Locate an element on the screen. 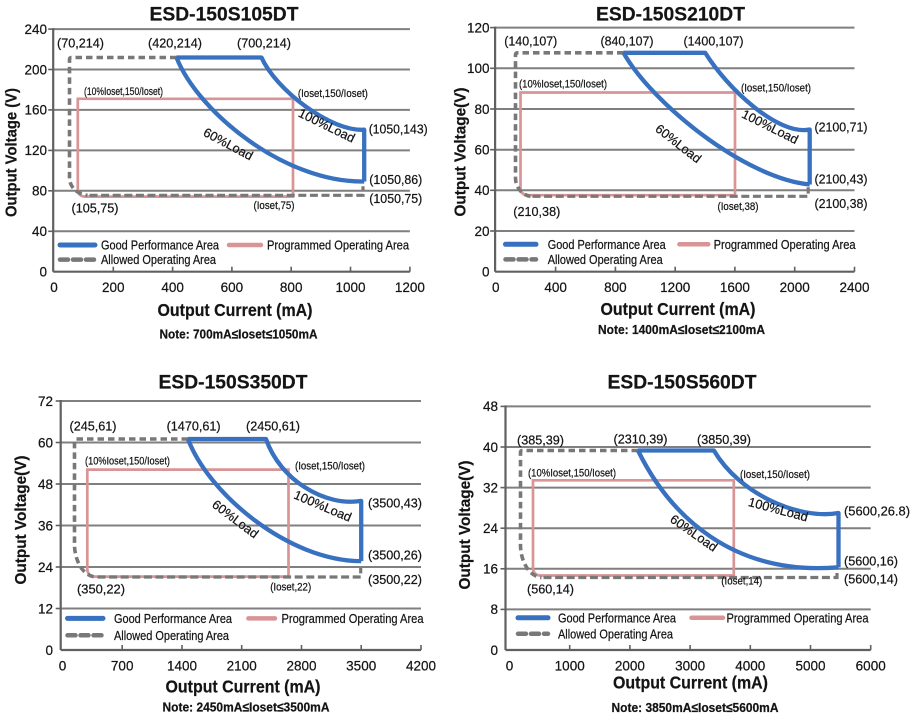  svg-text: (Ioset,14) is located at coordinates (741, 582).